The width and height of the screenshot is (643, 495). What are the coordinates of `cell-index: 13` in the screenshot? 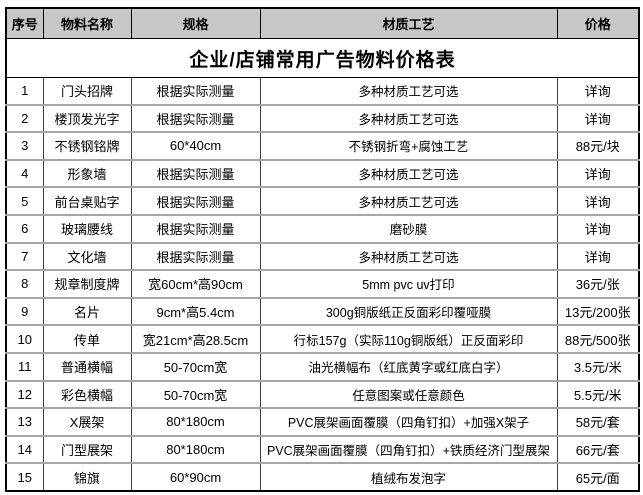 It's located at (24, 421).